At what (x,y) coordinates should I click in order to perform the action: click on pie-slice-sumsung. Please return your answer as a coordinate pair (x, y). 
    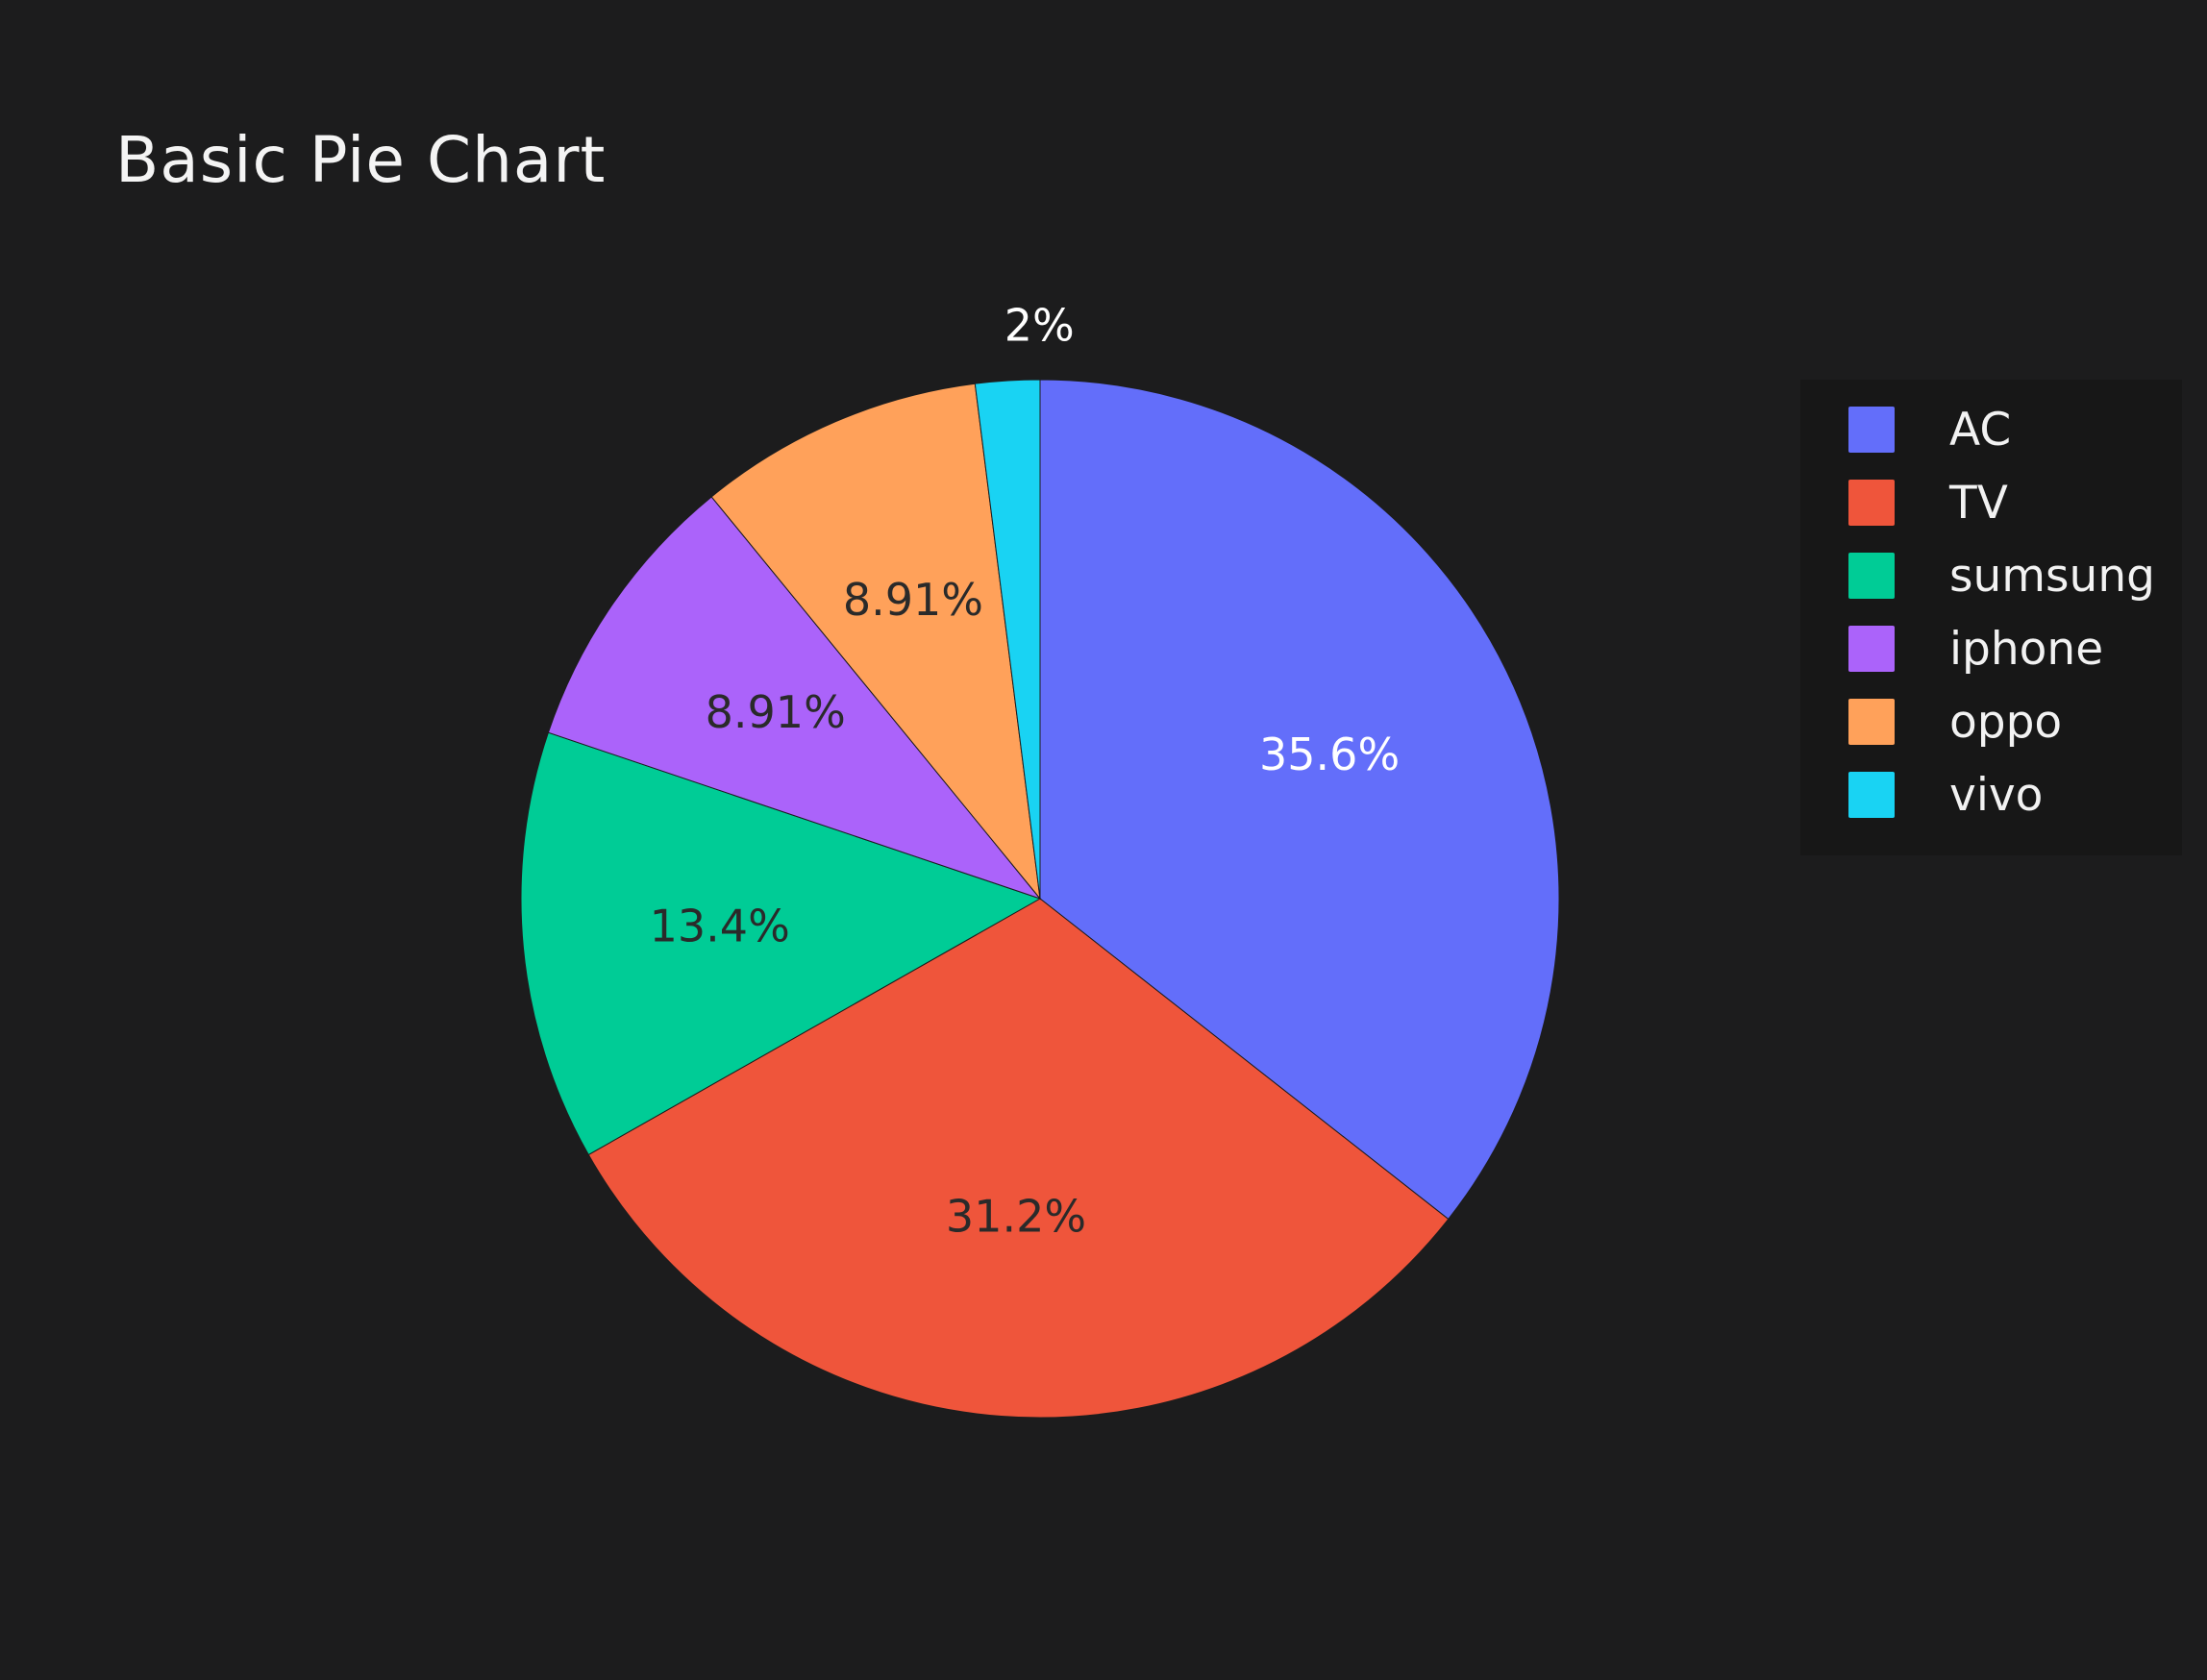
    Looking at the image, I should click on (781, 944).